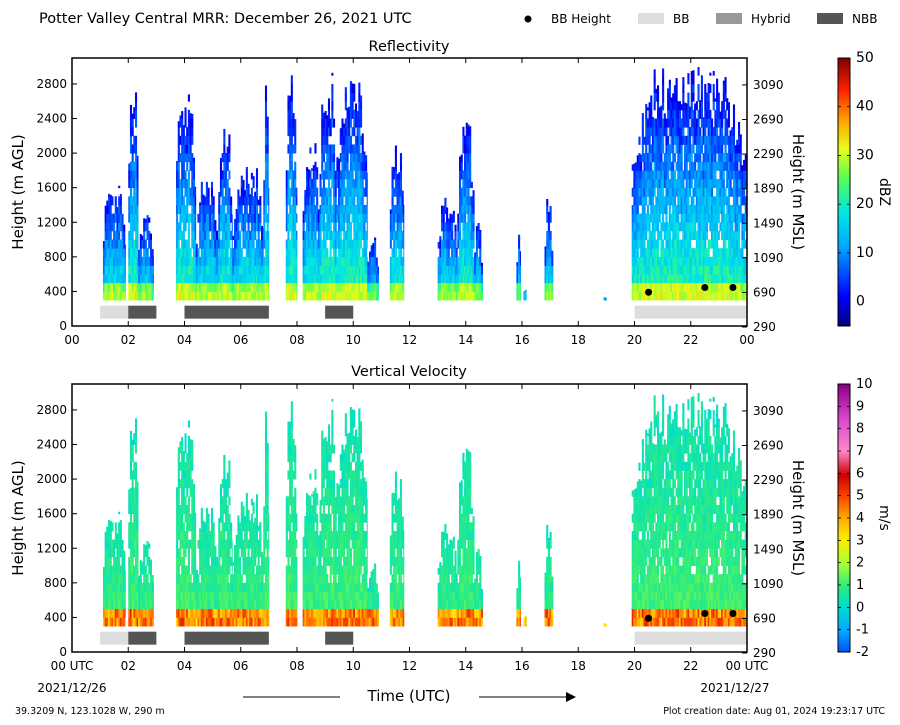 This screenshot has height=725, width=900. I want to click on bb-category-nbb, so click(339, 312).